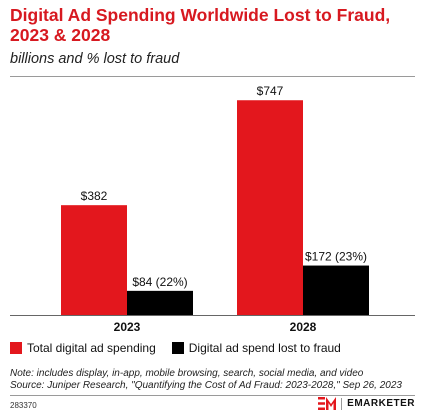  What do you see at coordinates (95, 59) in the screenshot?
I see `chart-subtitle: billions and % lost to fraud` at bounding box center [95, 59].